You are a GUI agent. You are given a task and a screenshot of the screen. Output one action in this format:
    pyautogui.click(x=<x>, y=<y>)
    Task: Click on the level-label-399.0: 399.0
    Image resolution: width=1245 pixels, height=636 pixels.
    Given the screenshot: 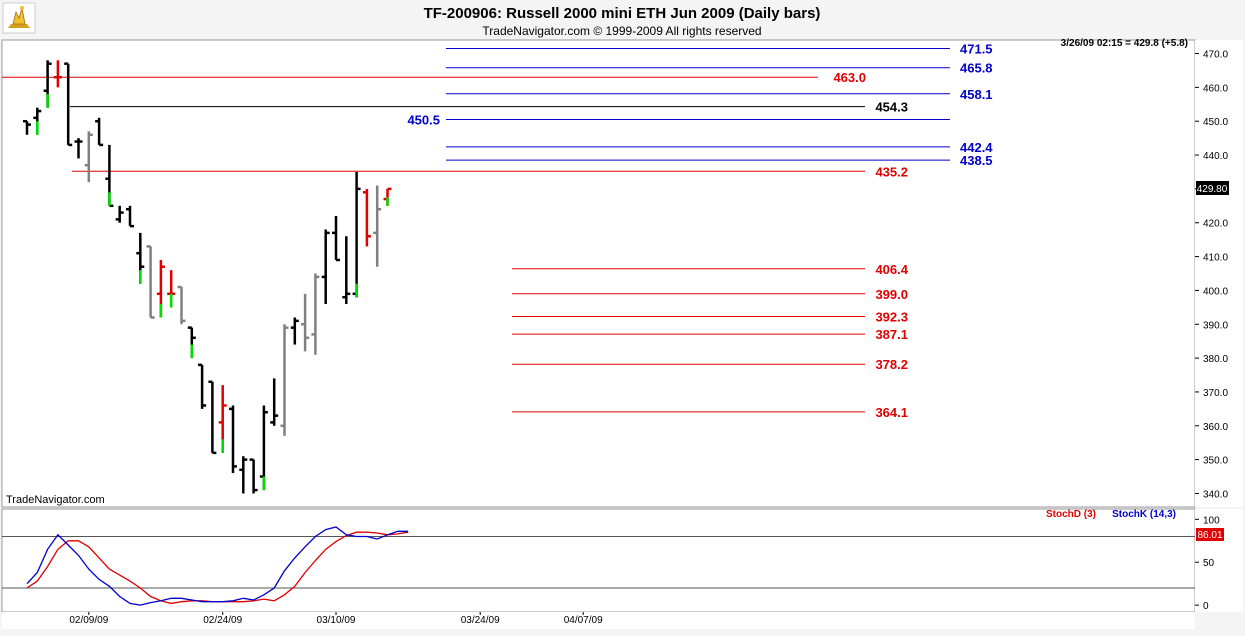 What is the action you would take?
    pyautogui.click(x=891, y=294)
    